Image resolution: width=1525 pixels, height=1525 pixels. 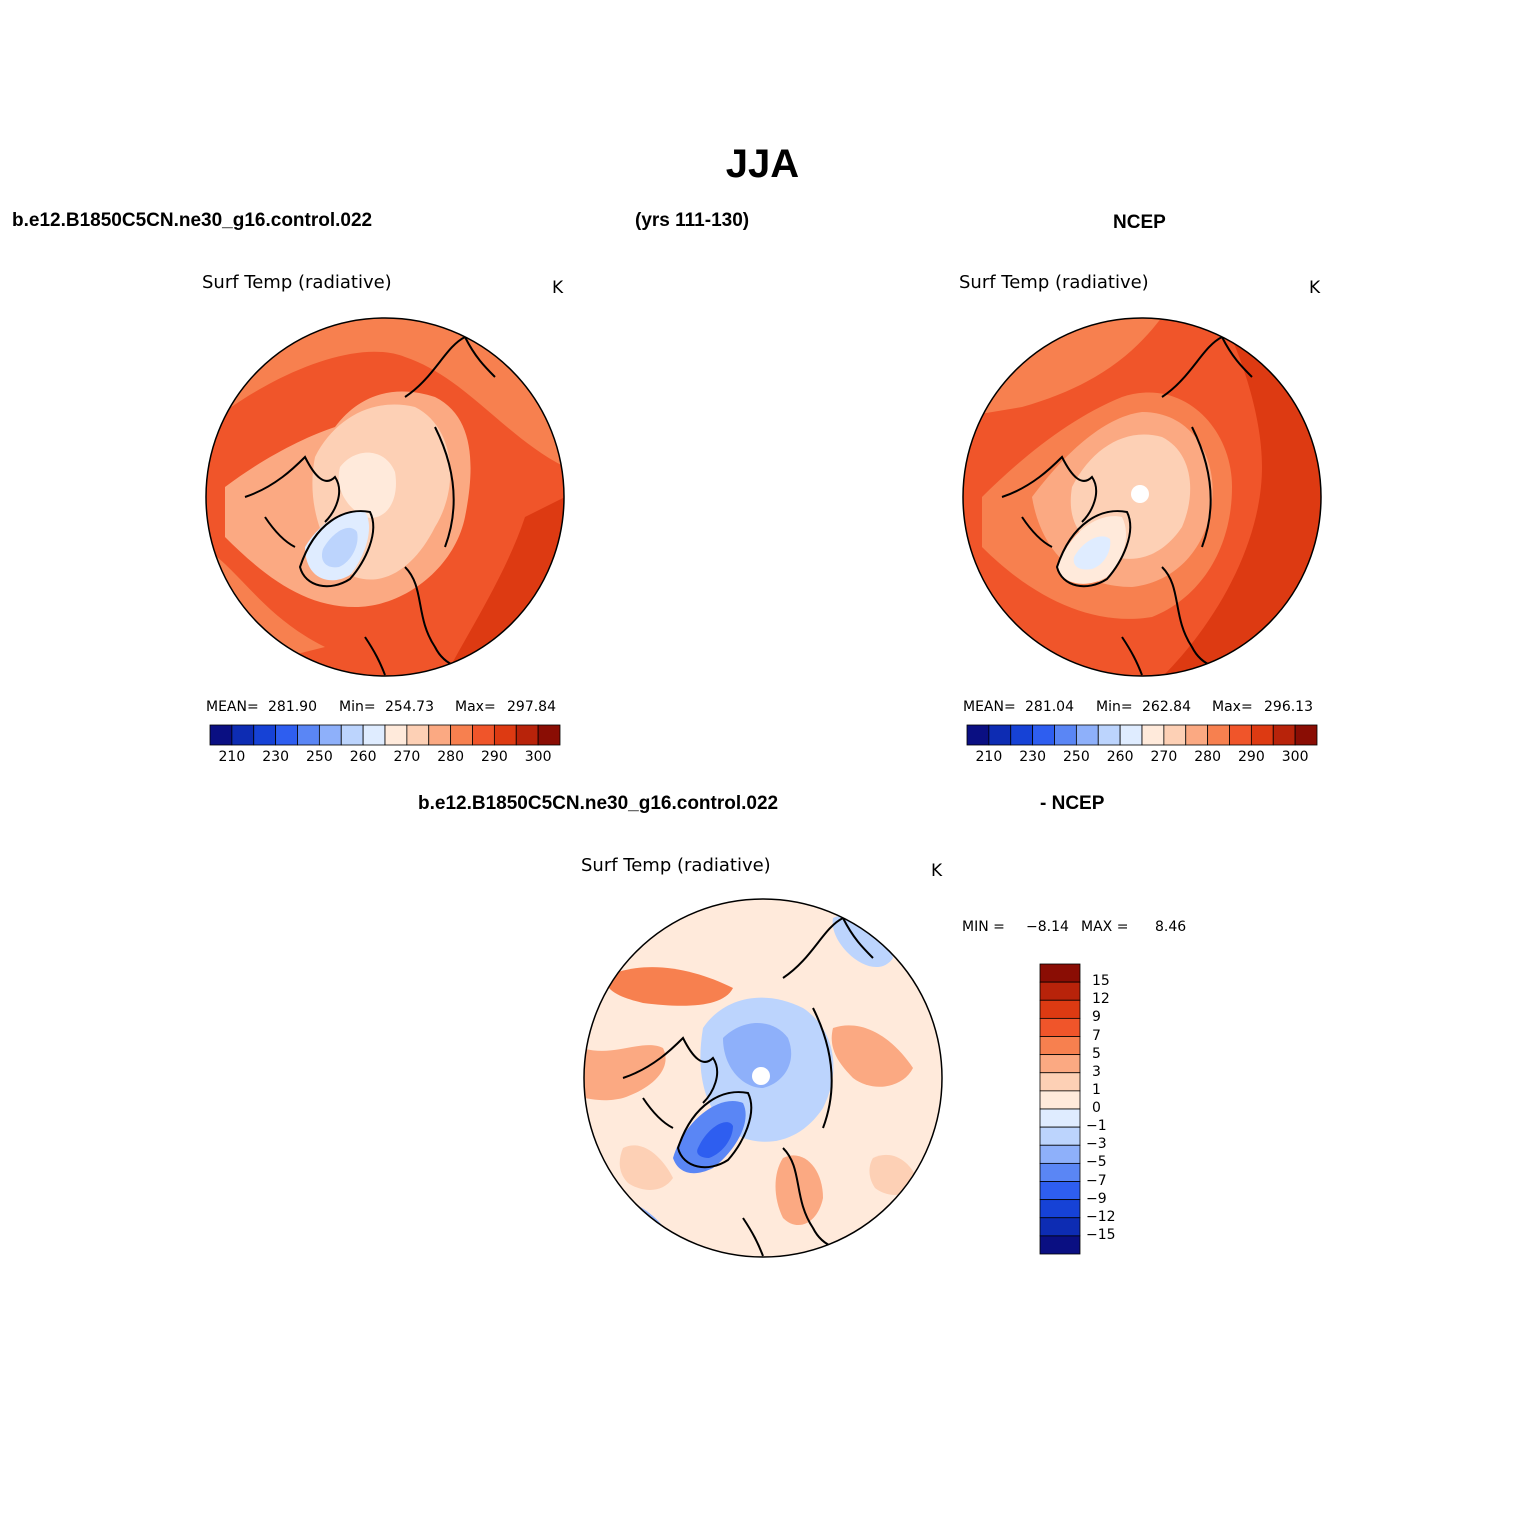 I want to click on map-fill-peach-southwest, so click(x=646, y=1167).